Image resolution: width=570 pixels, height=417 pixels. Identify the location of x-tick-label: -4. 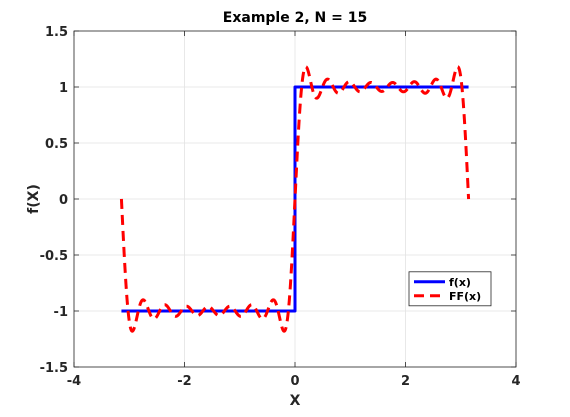
(74, 381).